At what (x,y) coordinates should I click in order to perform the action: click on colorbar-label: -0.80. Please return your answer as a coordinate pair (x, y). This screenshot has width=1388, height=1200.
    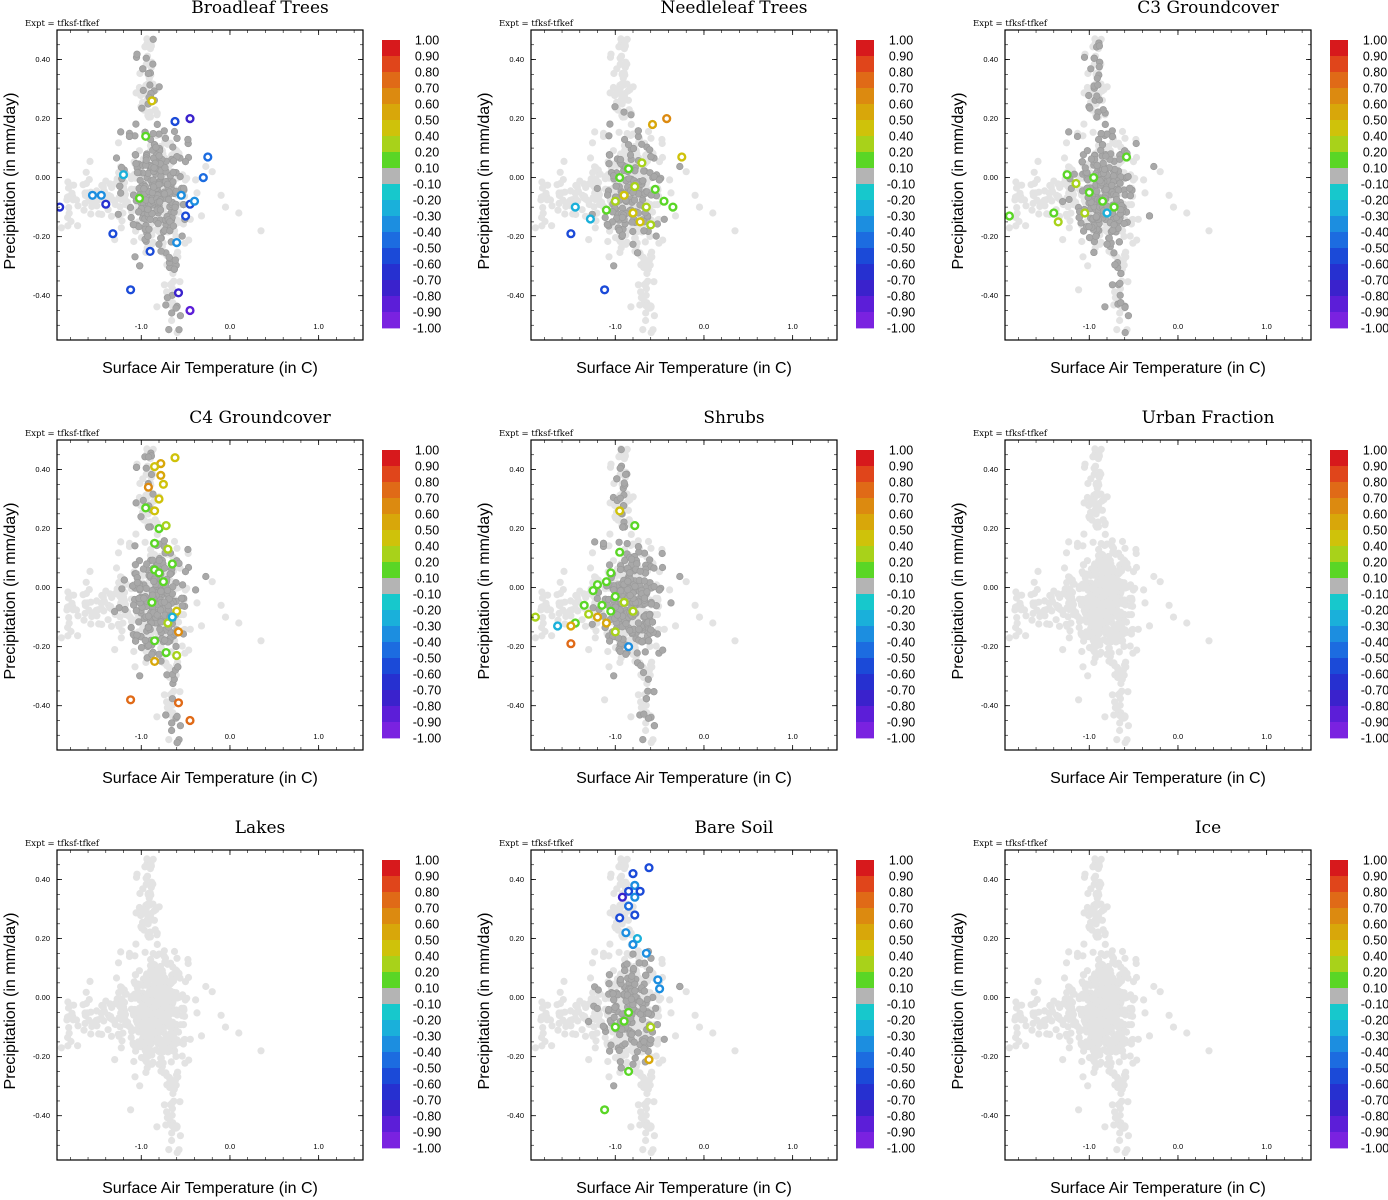
    Looking at the image, I should click on (901, 297).